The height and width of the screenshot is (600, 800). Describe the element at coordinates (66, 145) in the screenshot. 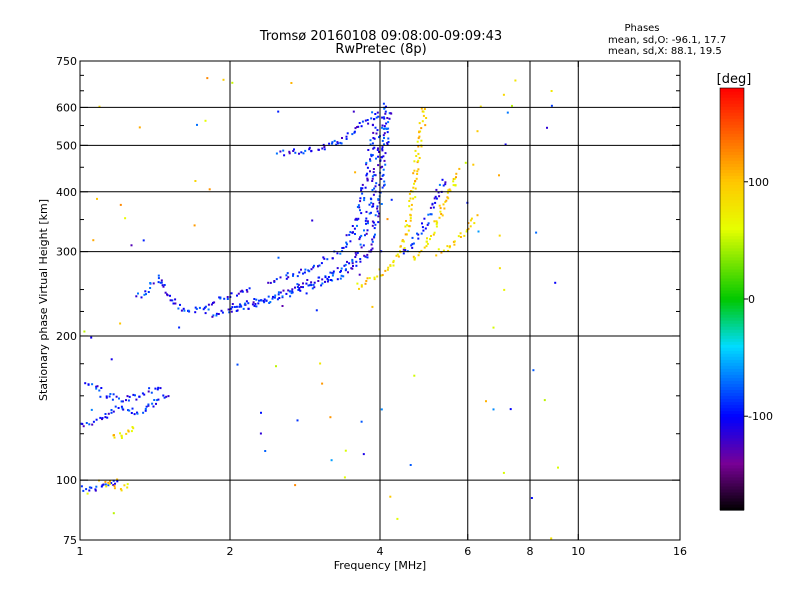

I see `y-tick-label: 500` at that location.